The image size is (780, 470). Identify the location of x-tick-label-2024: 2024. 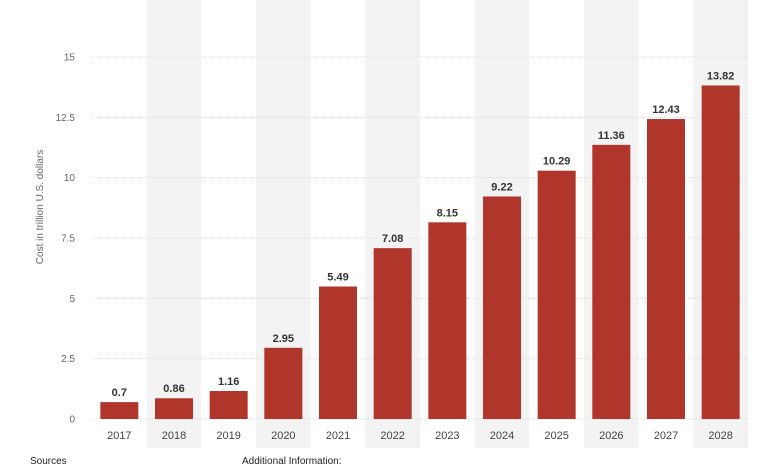
(502, 436).